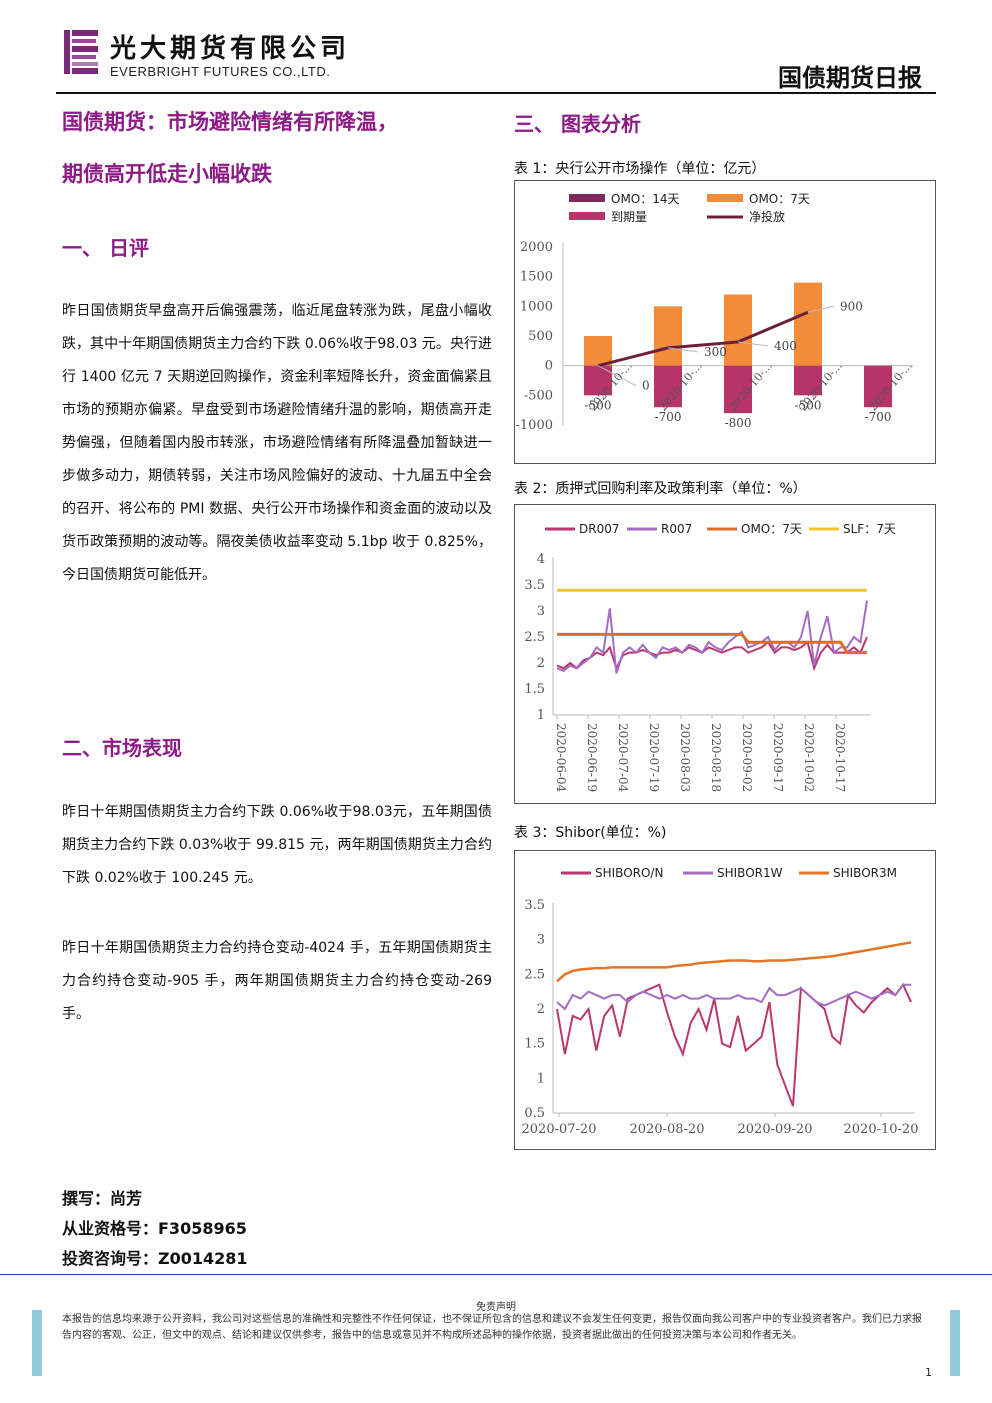 Image resolution: width=992 pixels, height=1403 pixels. Describe the element at coordinates (840, 757) in the screenshot. I see `x-tick-label: 2020-10-17` at that location.